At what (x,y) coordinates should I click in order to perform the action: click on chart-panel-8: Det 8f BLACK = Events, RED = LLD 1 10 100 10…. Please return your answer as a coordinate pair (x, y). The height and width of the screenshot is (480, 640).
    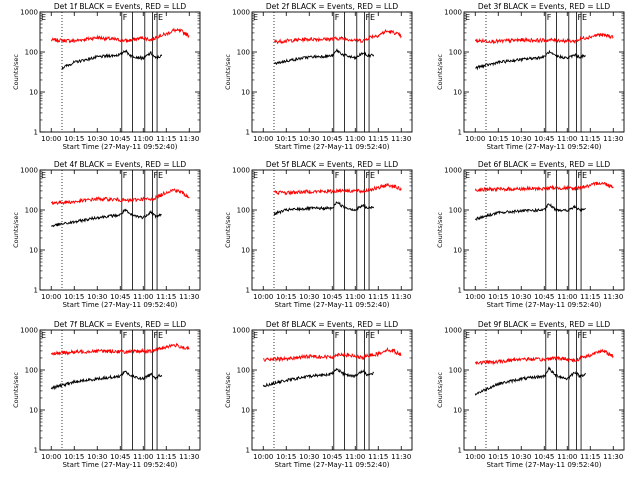
    Looking at the image, I should click on (318, 394).